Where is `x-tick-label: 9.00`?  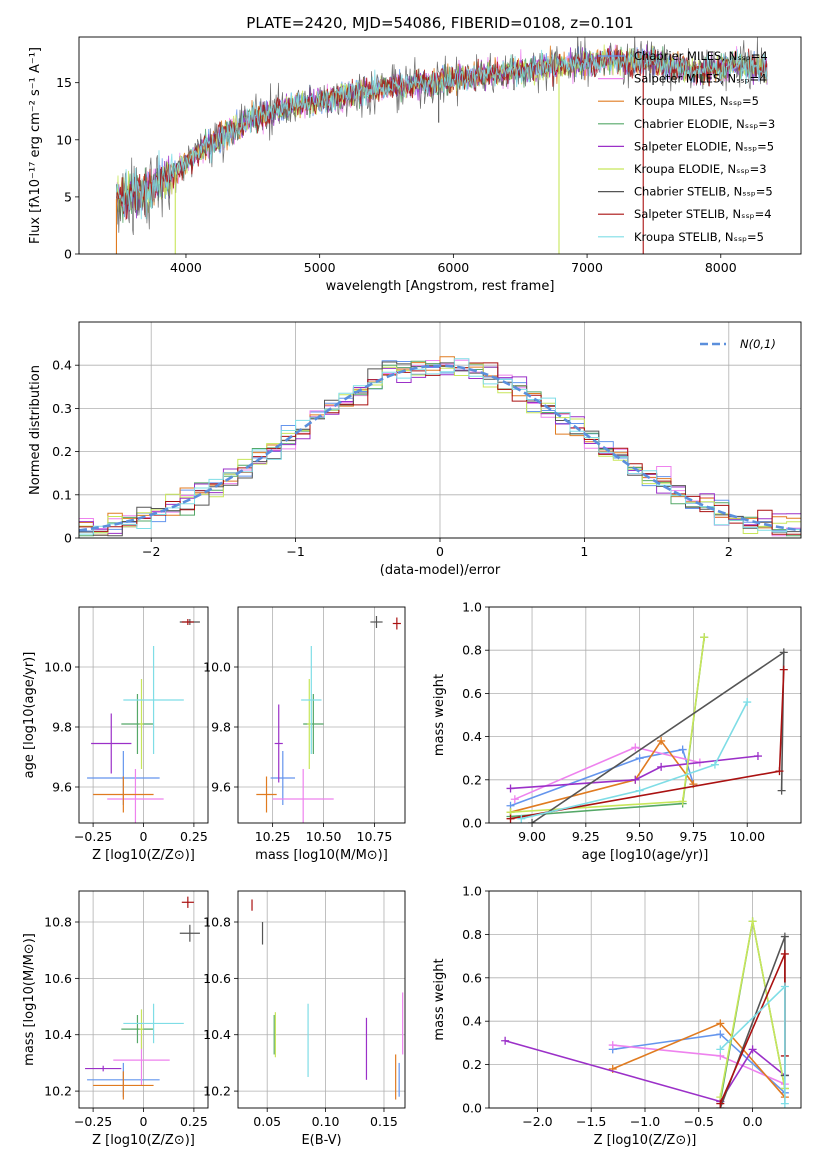
x-tick-label: 9.00 is located at coordinates (532, 836).